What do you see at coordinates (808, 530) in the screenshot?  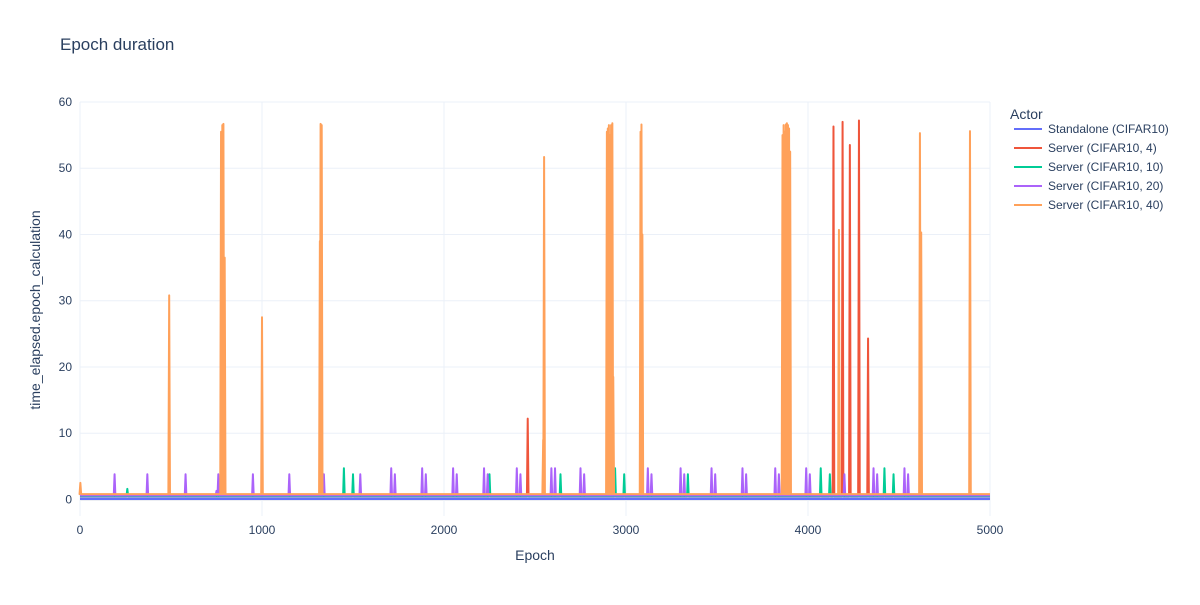 I see `x-tick-label: 4000` at bounding box center [808, 530].